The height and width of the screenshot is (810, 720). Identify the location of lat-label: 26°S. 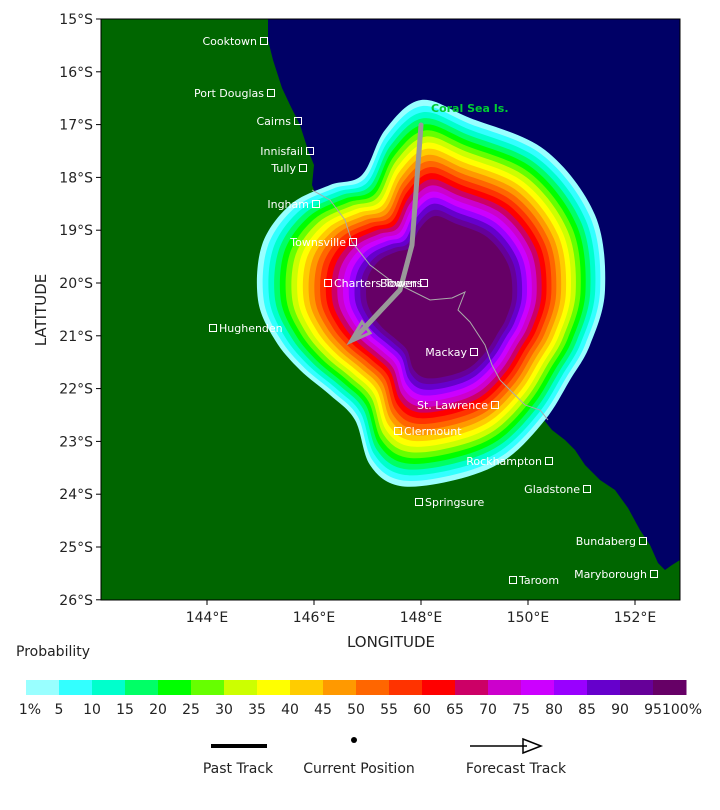
(76, 601).